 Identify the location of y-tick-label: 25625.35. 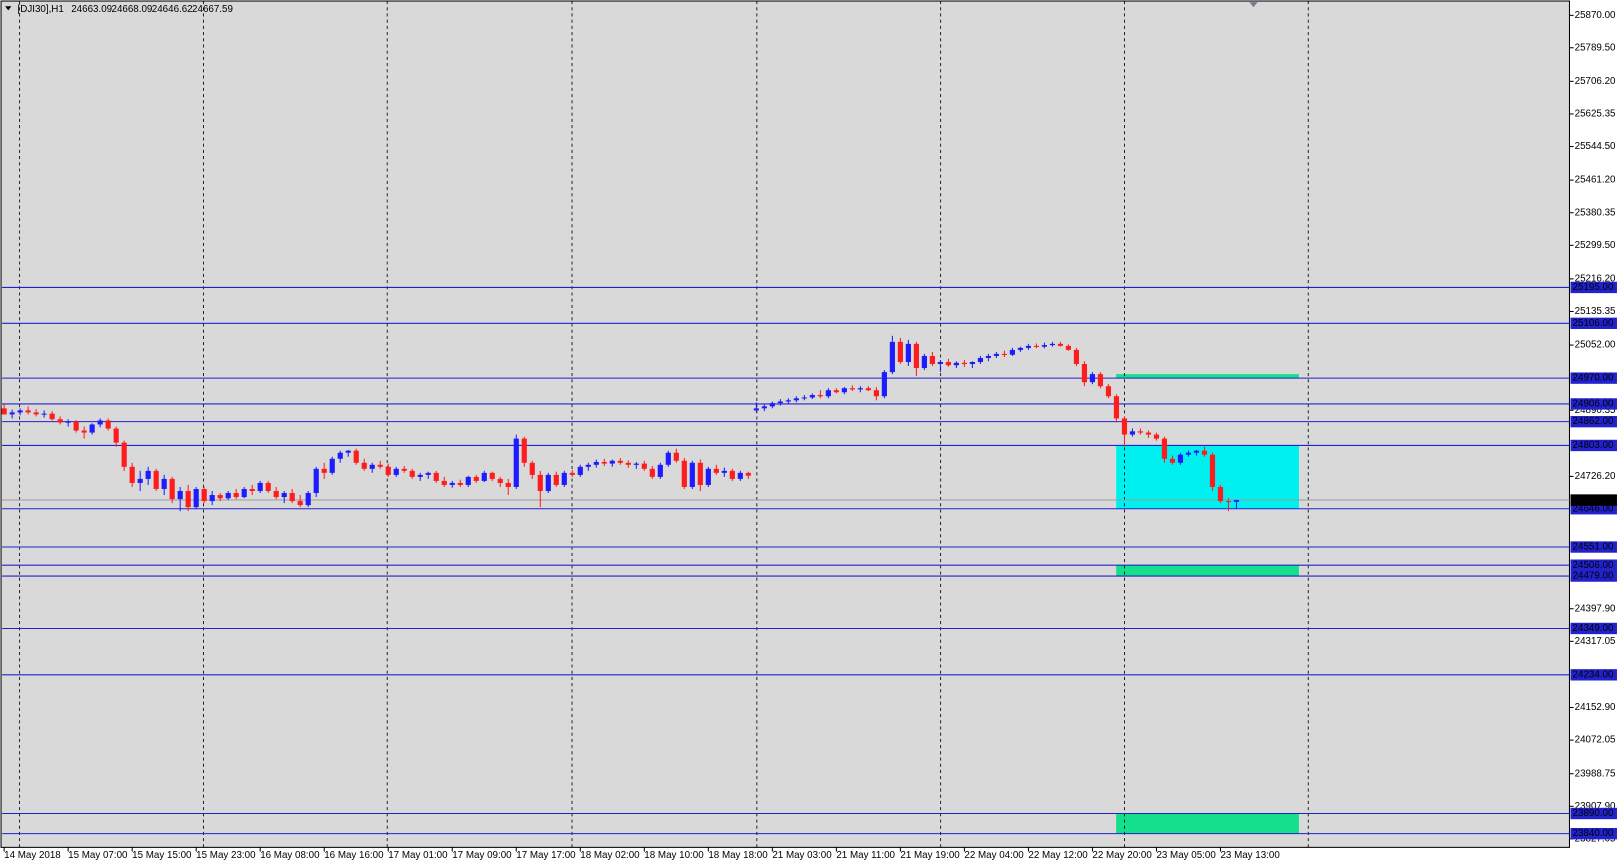
(1595, 114).